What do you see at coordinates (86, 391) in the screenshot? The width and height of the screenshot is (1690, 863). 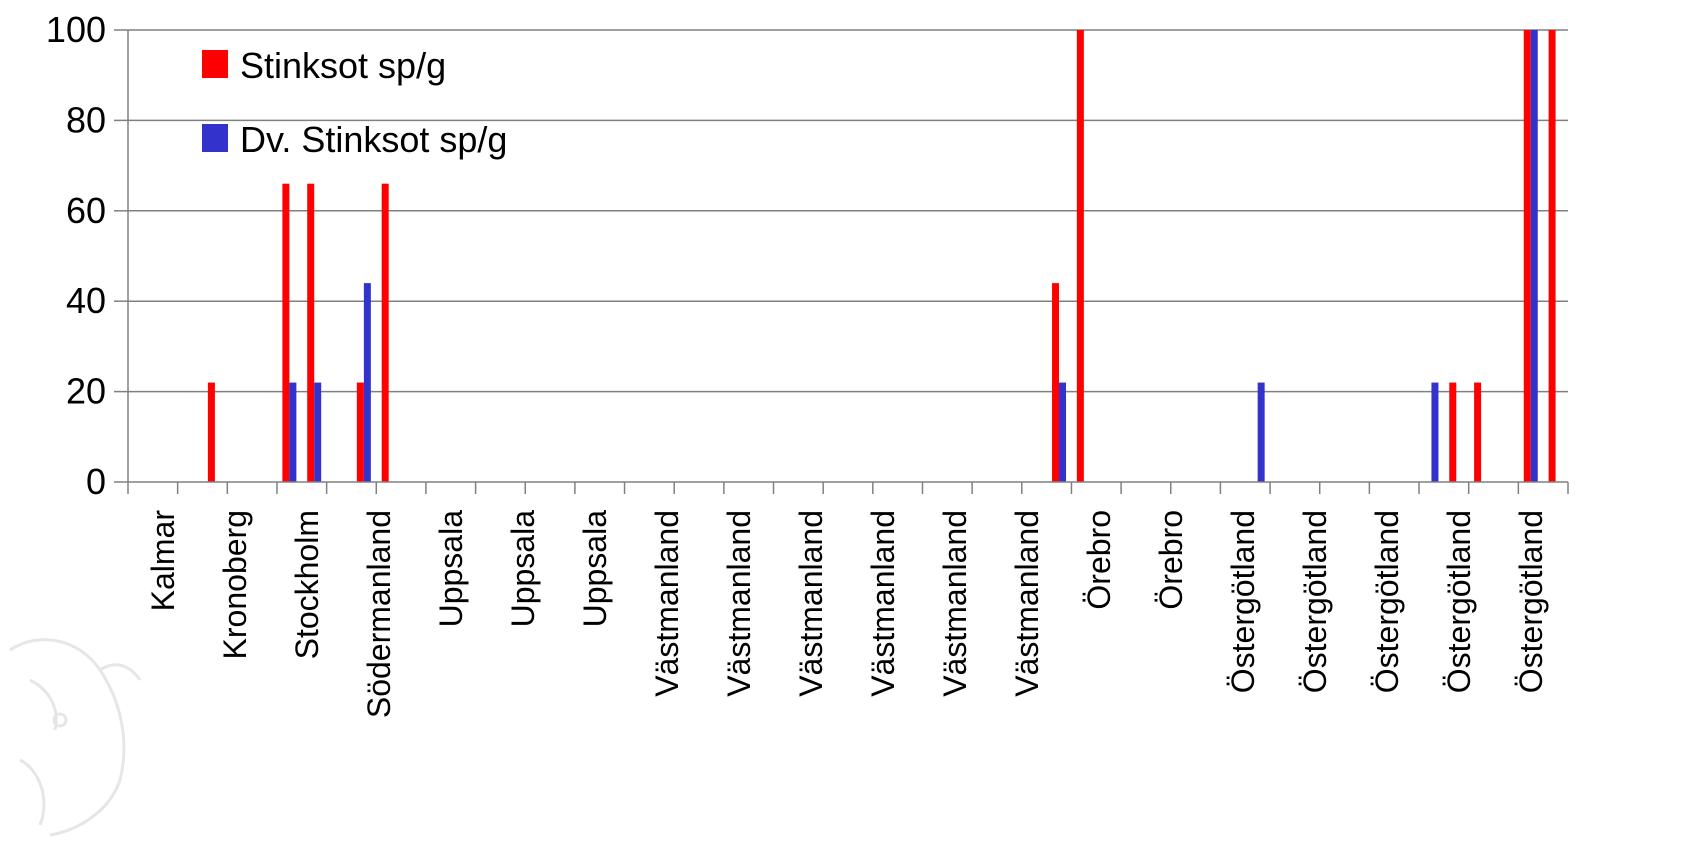 I see `y-tick-label-20: 20` at bounding box center [86, 391].